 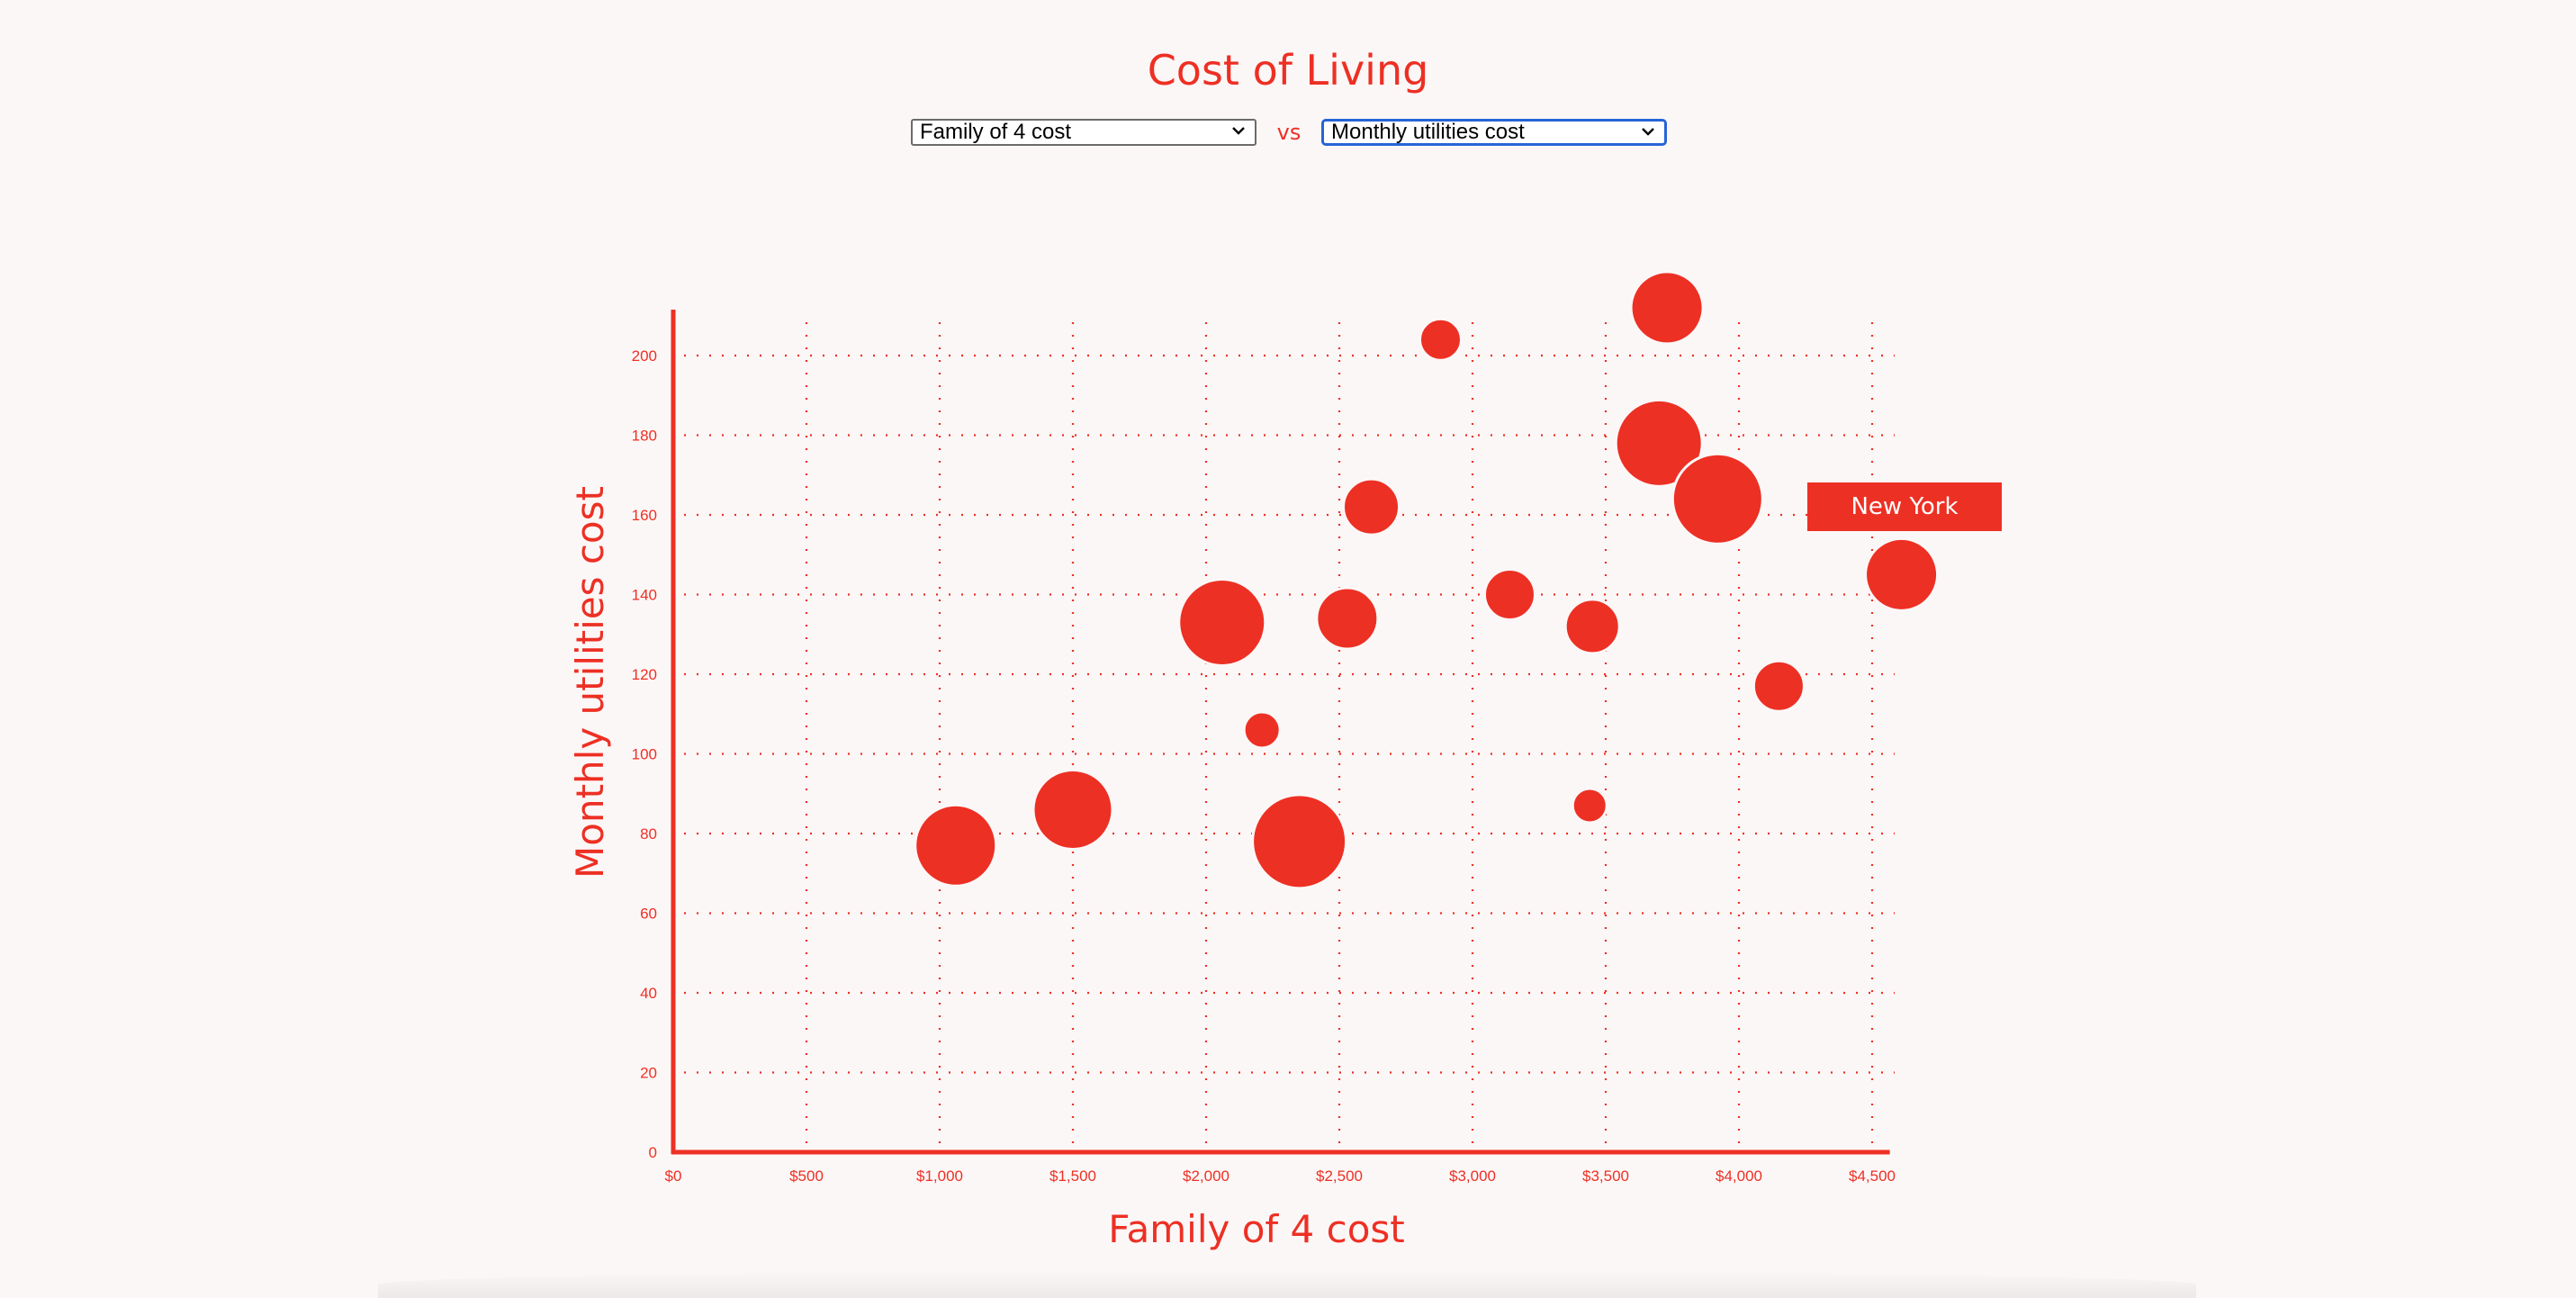 I want to click on y-axis-title: Monthly utilities cost, so click(x=590, y=682).